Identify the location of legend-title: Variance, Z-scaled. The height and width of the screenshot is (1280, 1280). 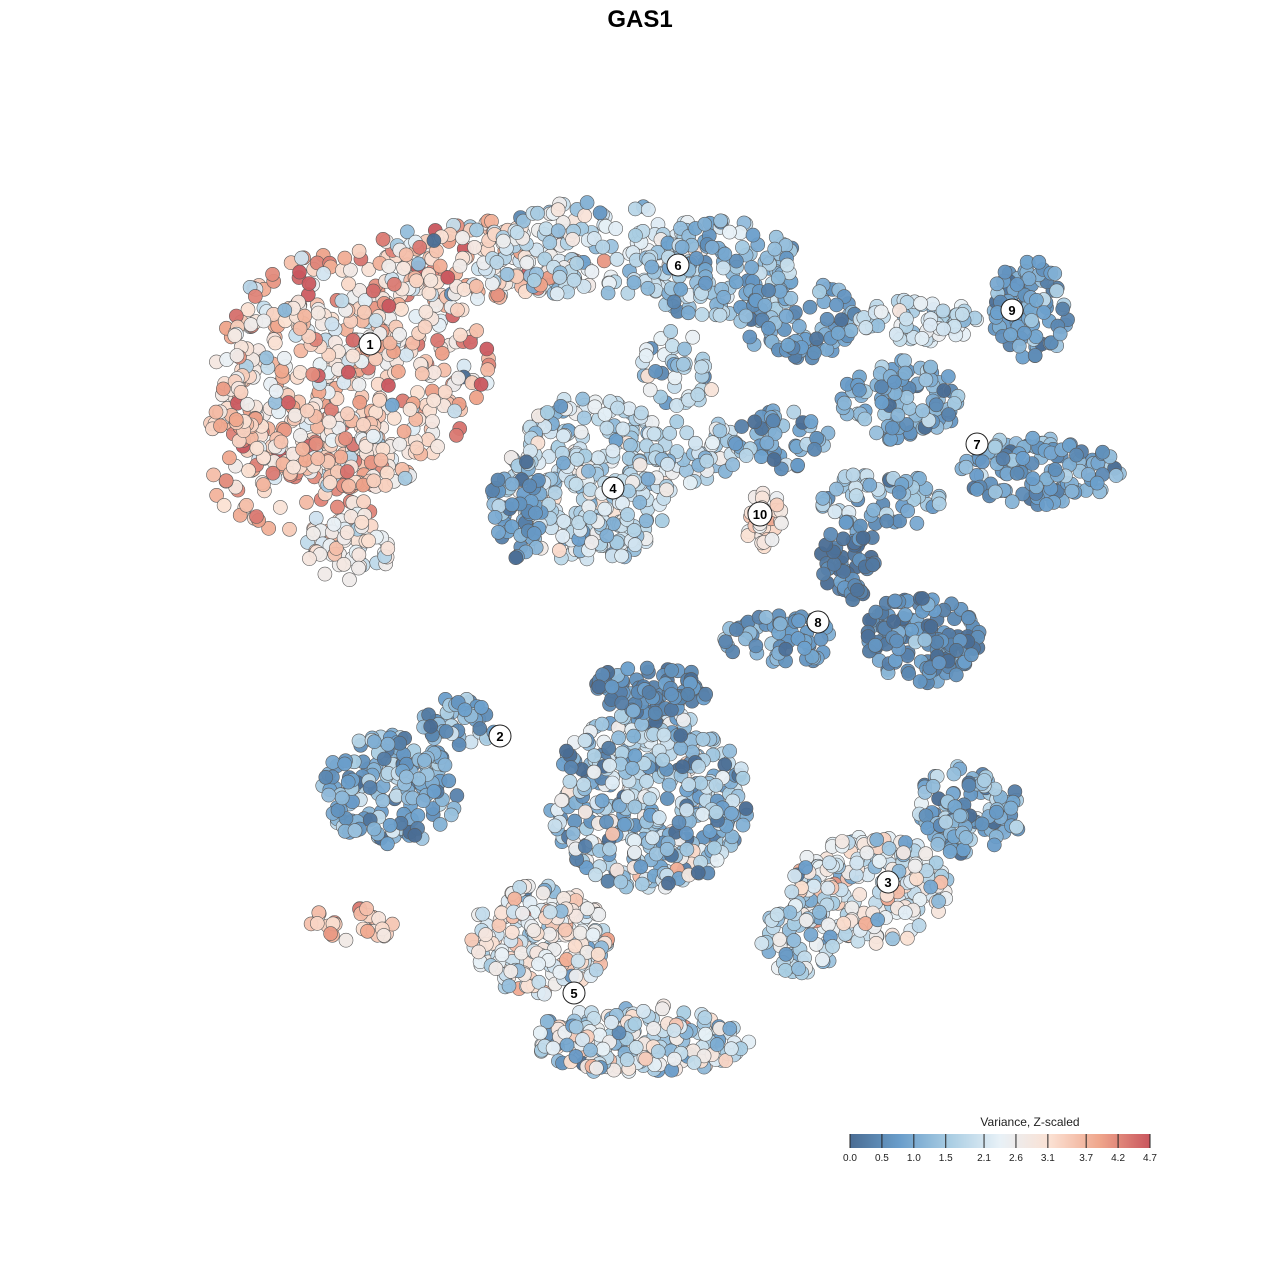
(1029, 1122).